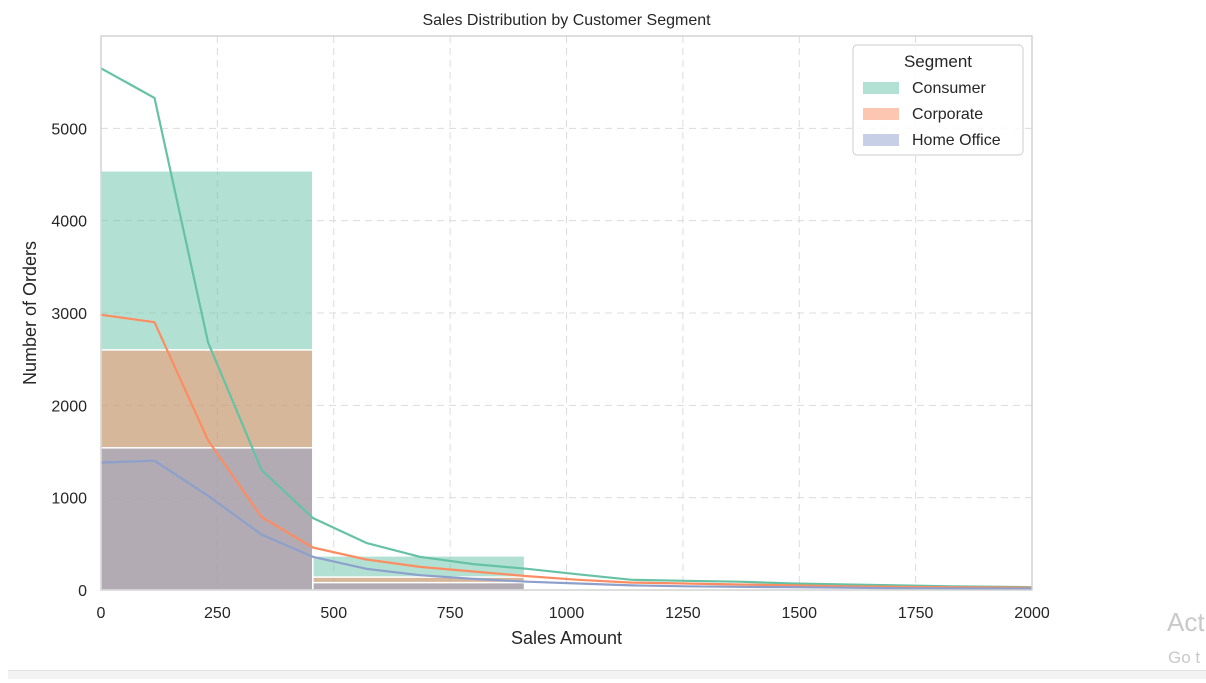 Image resolution: width=1206 pixels, height=683 pixels. I want to click on bottom-panel-strip, so click(607, 674).